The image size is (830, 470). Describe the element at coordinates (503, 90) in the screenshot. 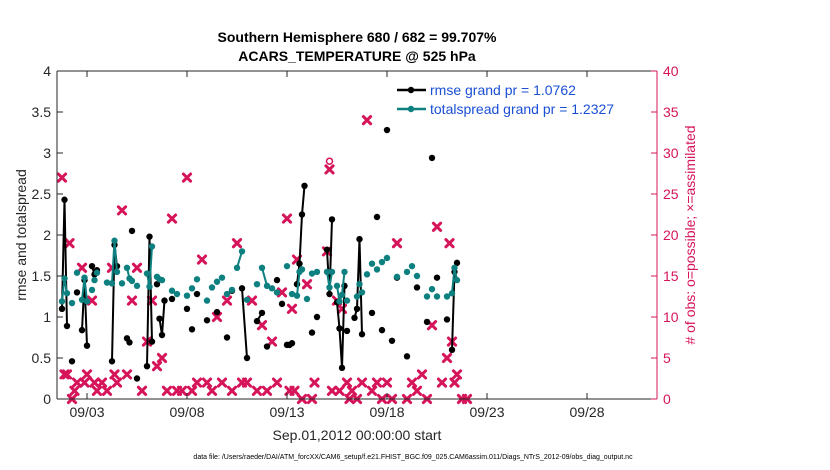

I see `legend-label-rmse: rmse grand pr = 1.0762` at that location.